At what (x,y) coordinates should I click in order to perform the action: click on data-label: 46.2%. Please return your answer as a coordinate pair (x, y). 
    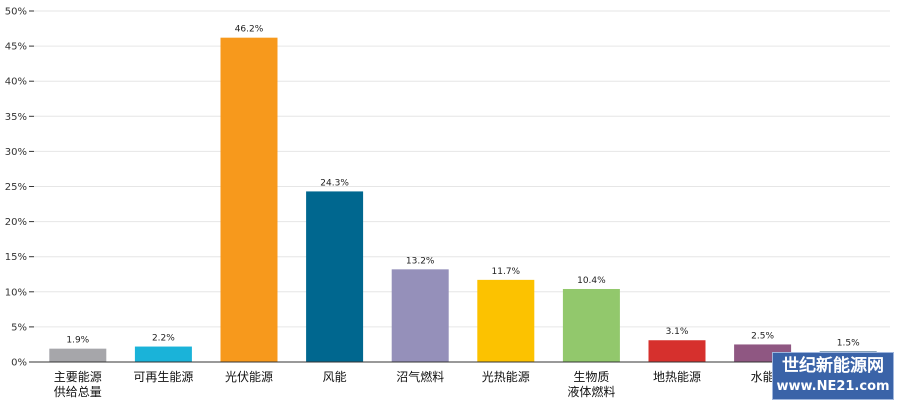
    Looking at the image, I should click on (249, 30).